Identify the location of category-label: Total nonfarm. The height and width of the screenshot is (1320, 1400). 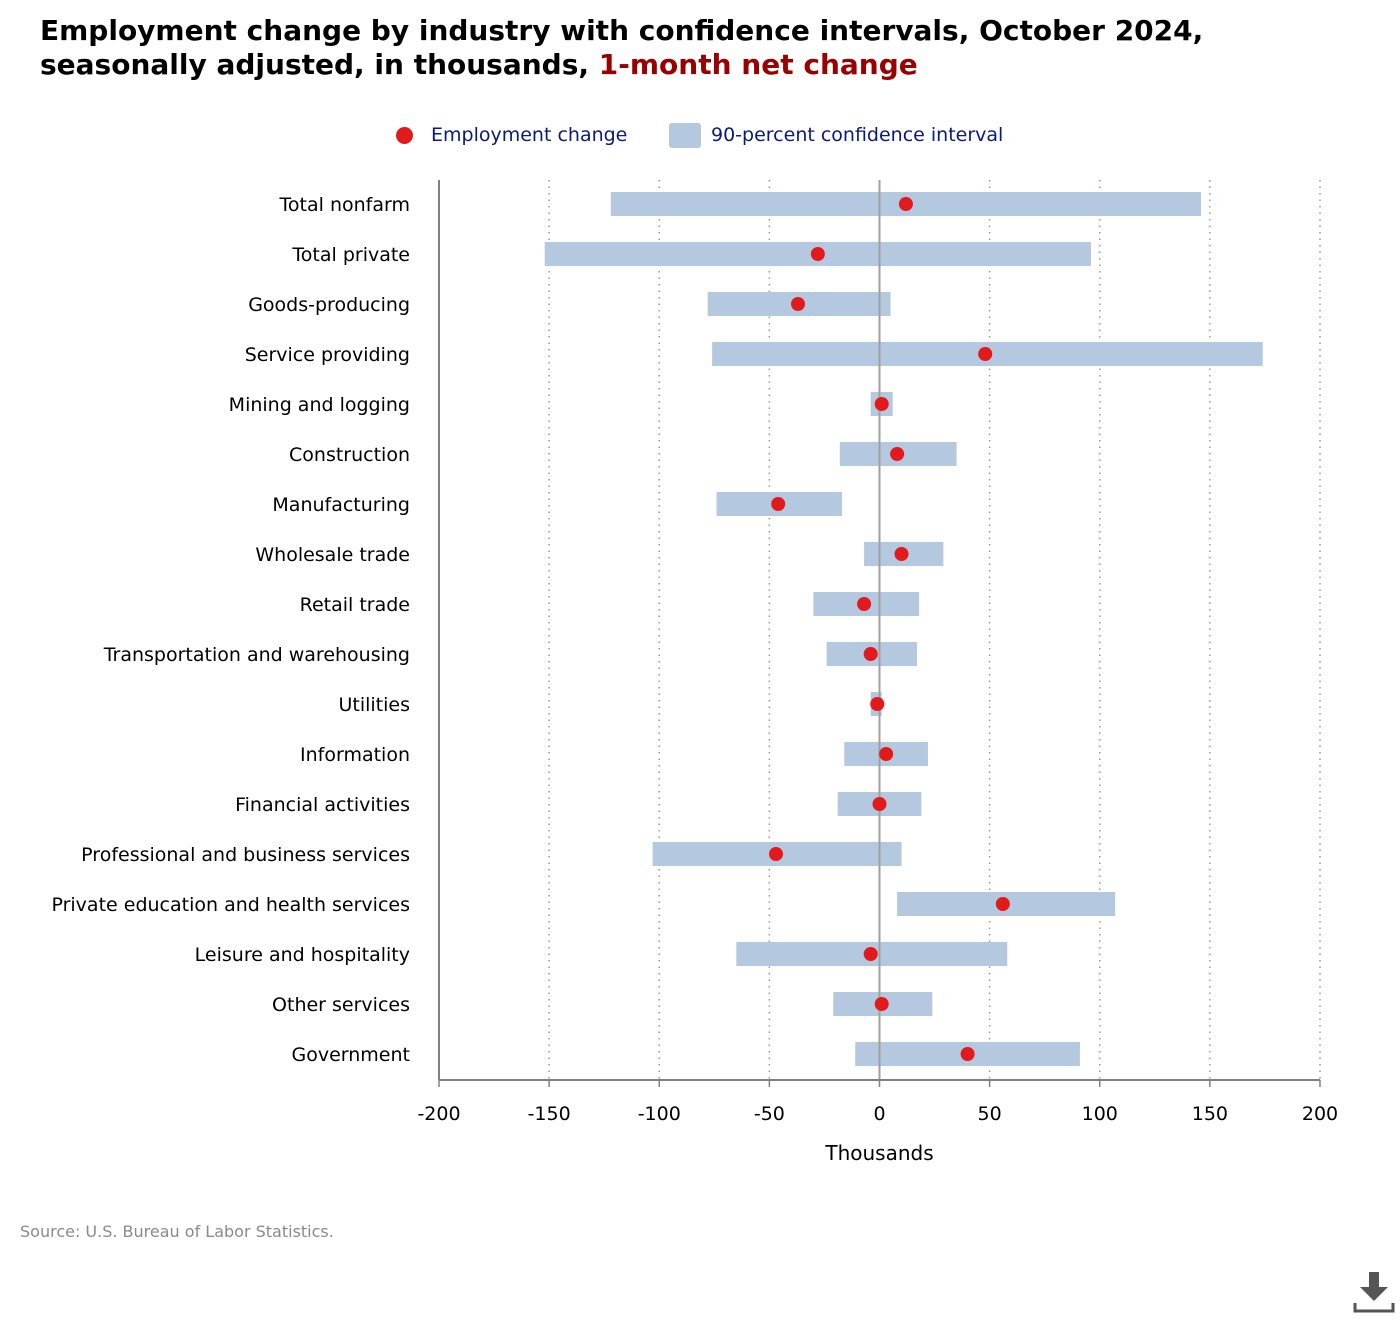
(344, 205).